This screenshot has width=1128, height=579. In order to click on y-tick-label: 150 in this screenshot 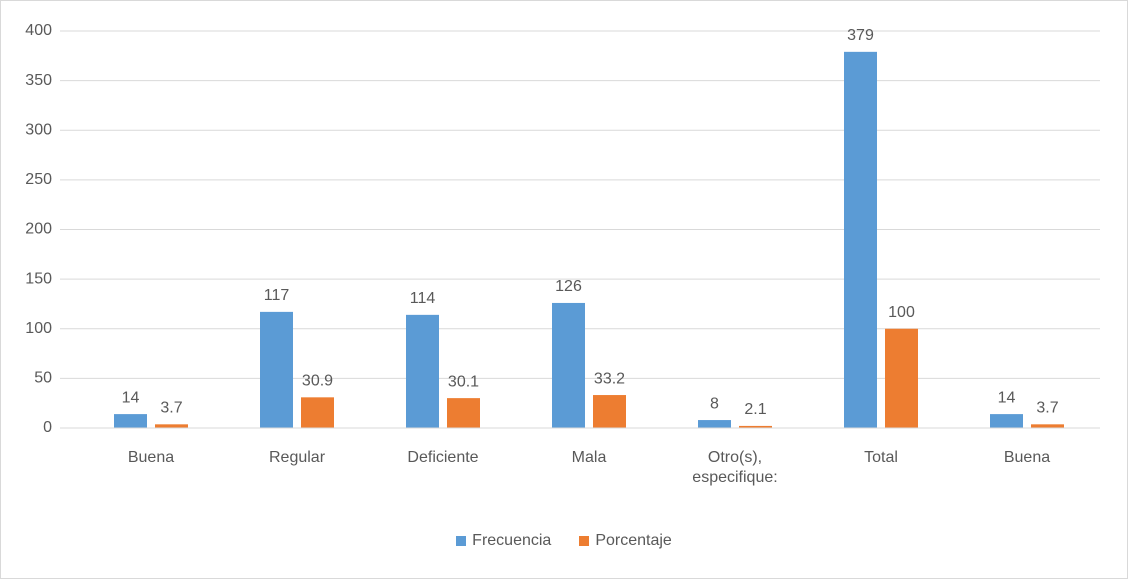, I will do `click(38, 278)`.